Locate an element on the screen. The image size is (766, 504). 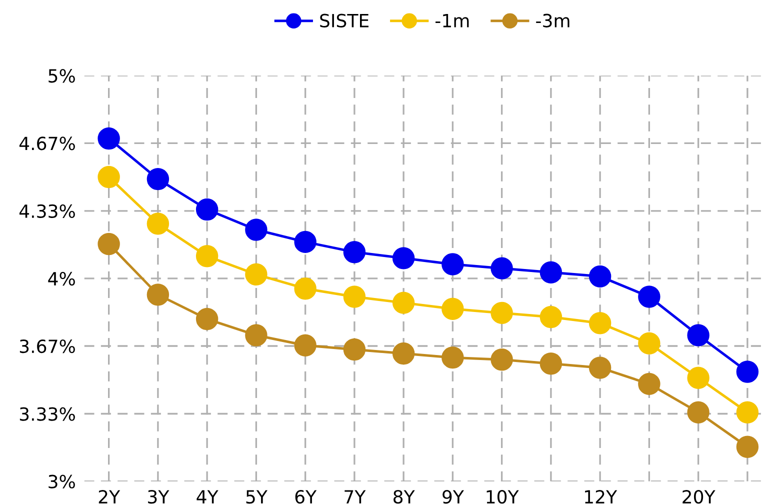
y-tick-label: 4.67% is located at coordinates (47, 143).